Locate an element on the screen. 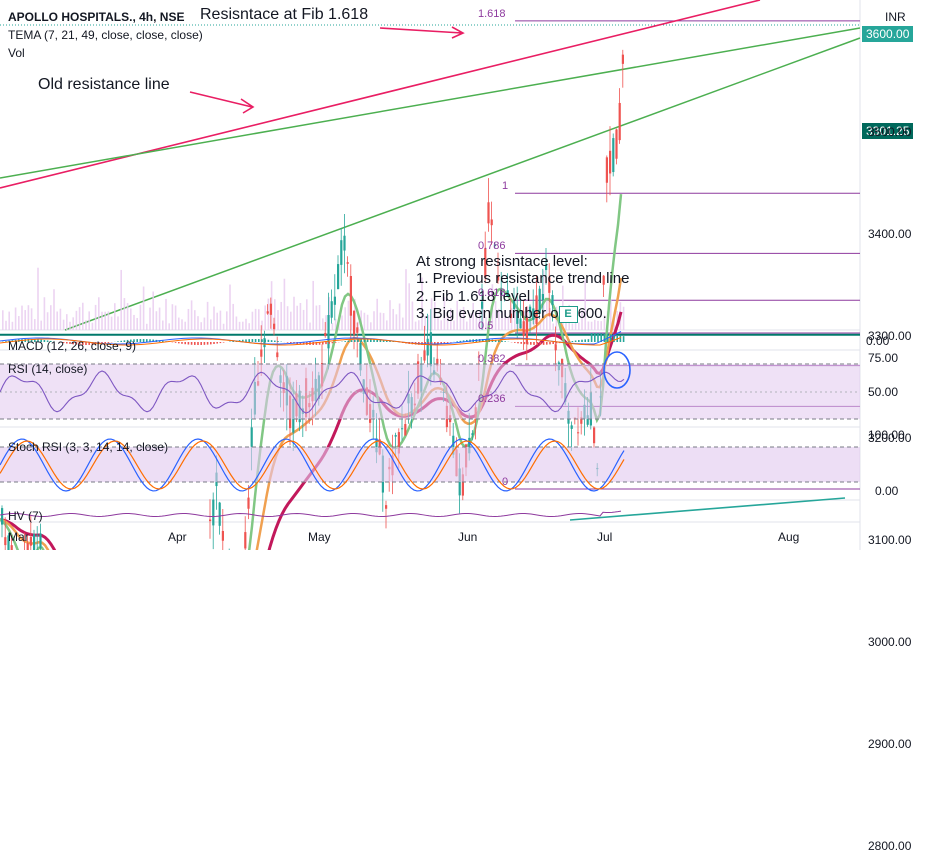 The width and height of the screenshot is (932, 853). macd-label: MACD (12, 26, close, 9) is located at coordinates (72, 346).